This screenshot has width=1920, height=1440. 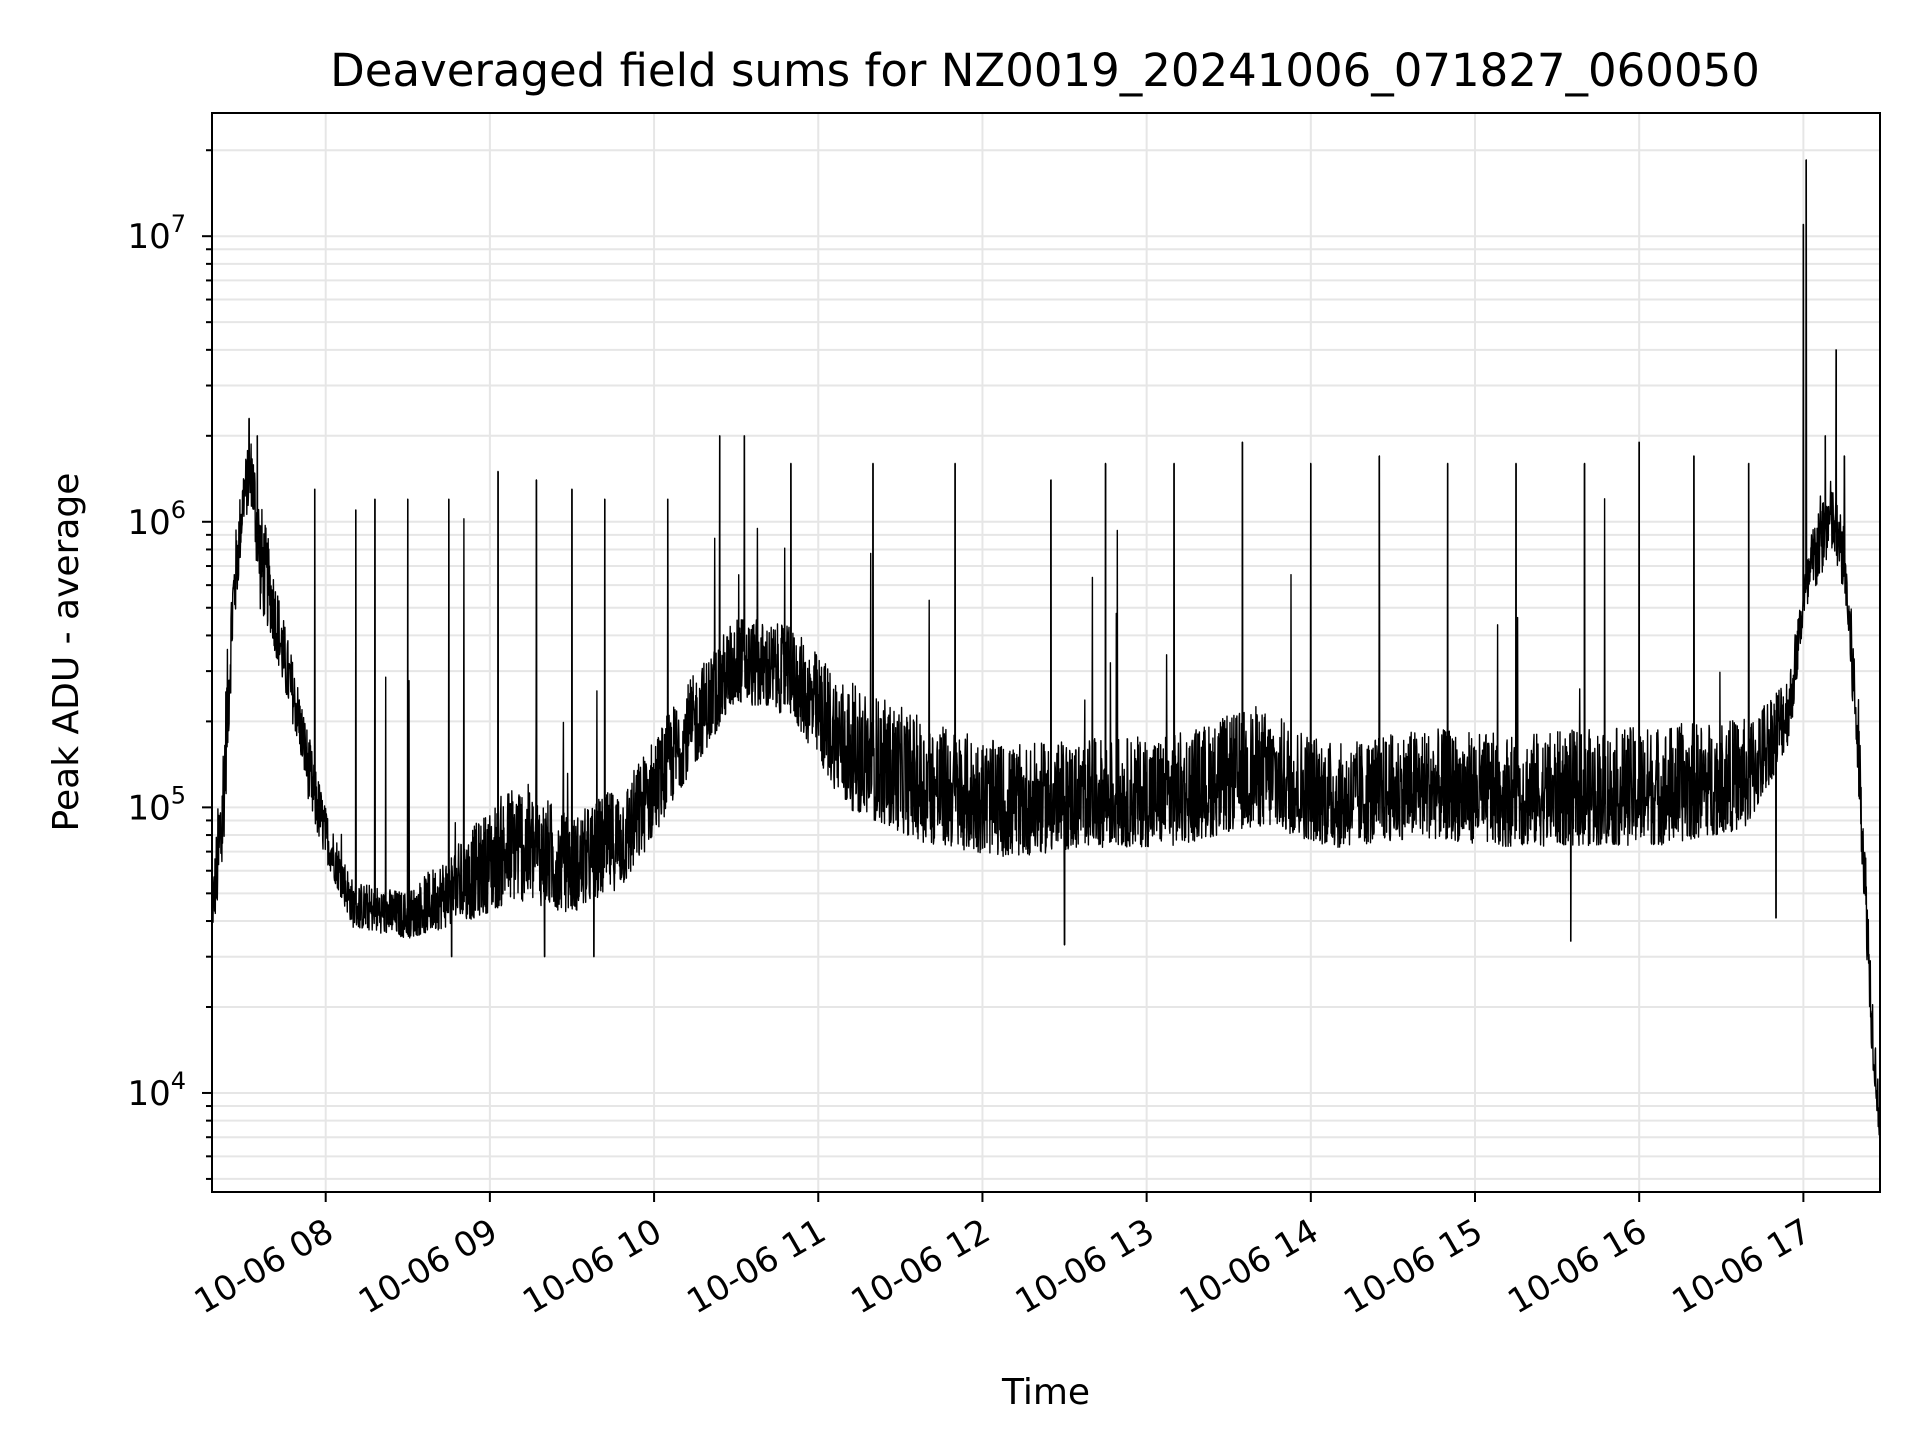 What do you see at coordinates (1413, 1266) in the screenshot?
I see `x-tick-label: 10-06 15` at bounding box center [1413, 1266].